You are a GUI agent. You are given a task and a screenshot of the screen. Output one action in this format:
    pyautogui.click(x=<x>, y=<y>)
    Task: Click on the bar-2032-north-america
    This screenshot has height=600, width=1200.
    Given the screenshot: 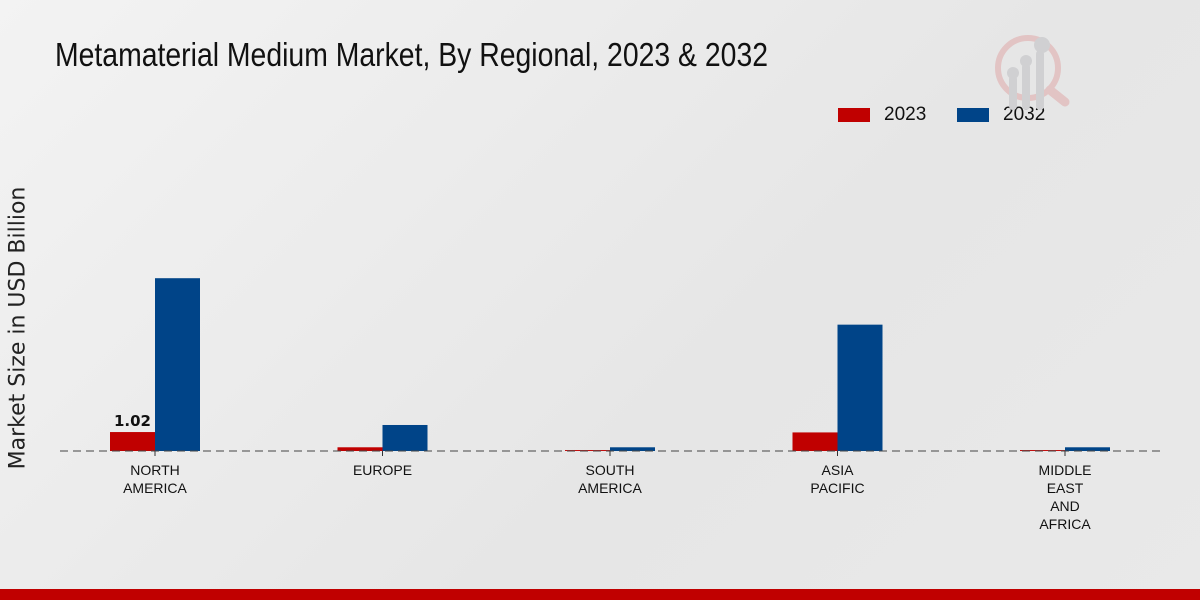 What is the action you would take?
    pyautogui.click(x=177, y=364)
    